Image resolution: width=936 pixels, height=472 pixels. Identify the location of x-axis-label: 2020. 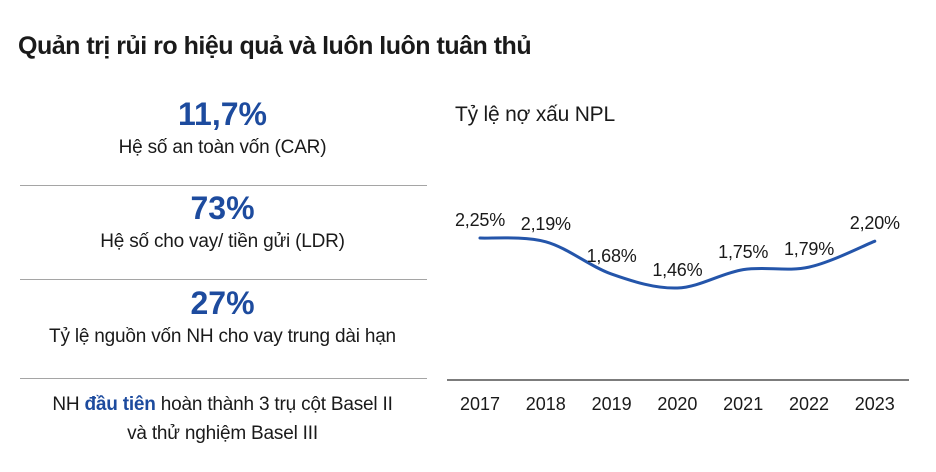
(677, 404).